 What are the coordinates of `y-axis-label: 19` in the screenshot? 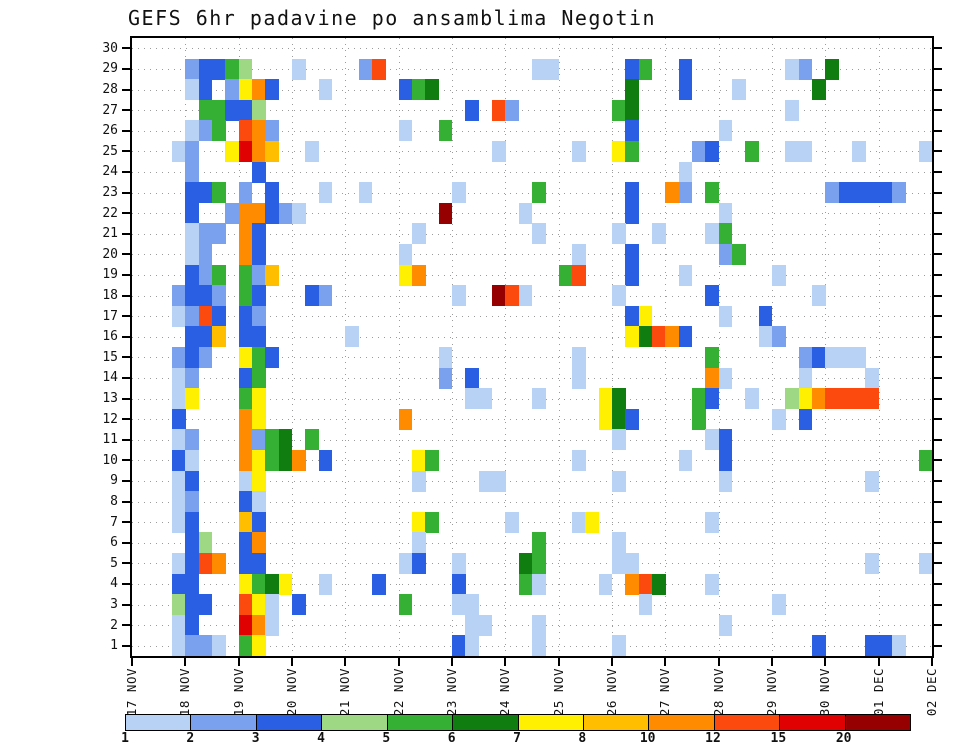 It's located at (110, 275).